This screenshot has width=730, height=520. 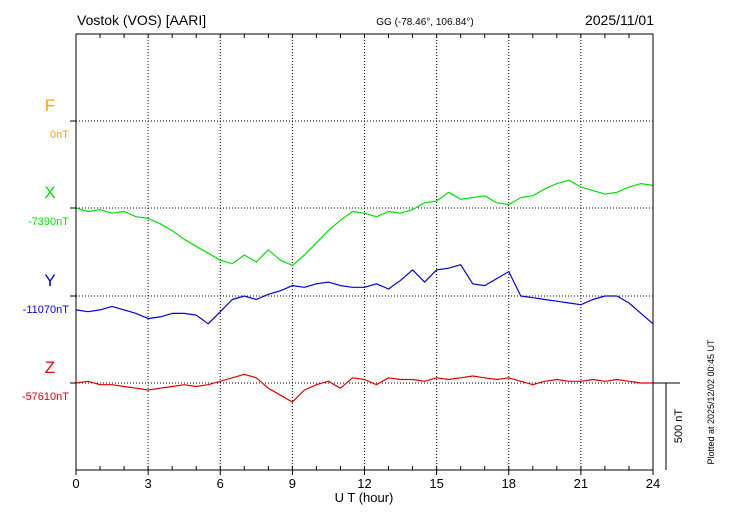 What do you see at coordinates (220, 483) in the screenshot?
I see `x-tick-label: 6` at bounding box center [220, 483].